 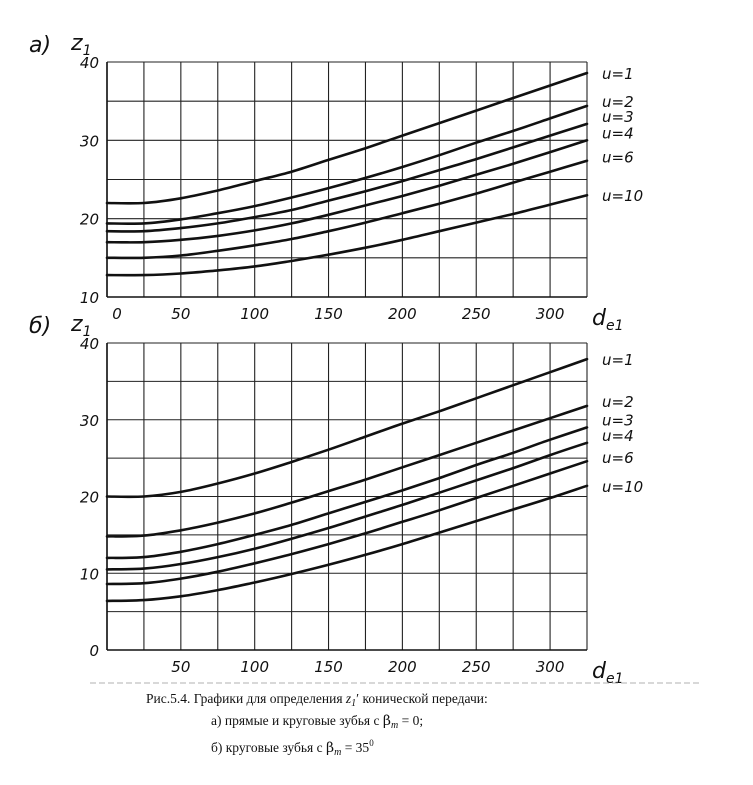 What do you see at coordinates (348, 698) in the screenshot?
I see `caption-var: z` at bounding box center [348, 698].